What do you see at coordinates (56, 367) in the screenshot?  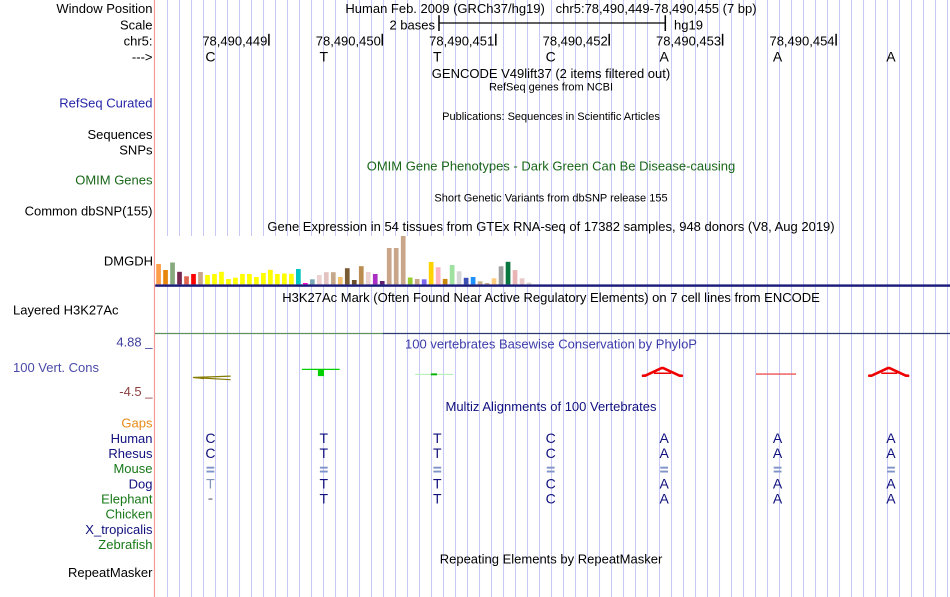 I see `svg-text: 100 Vert. Cons` at bounding box center [56, 367].